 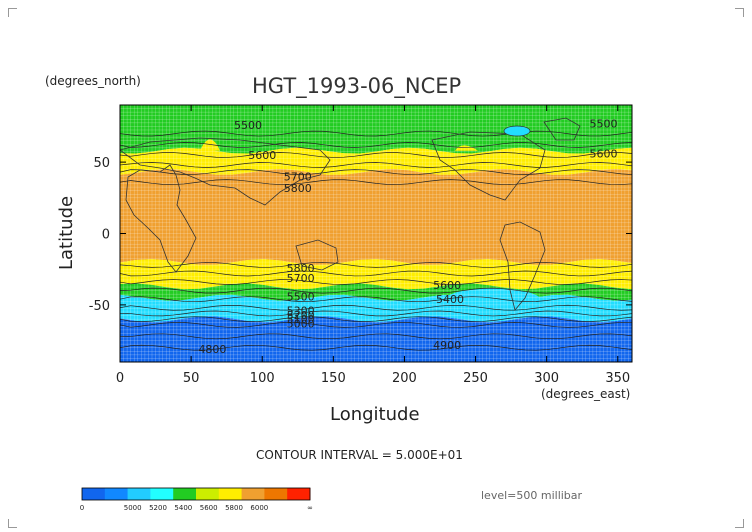 I want to click on contour-label: 5400, so click(x=450, y=299).